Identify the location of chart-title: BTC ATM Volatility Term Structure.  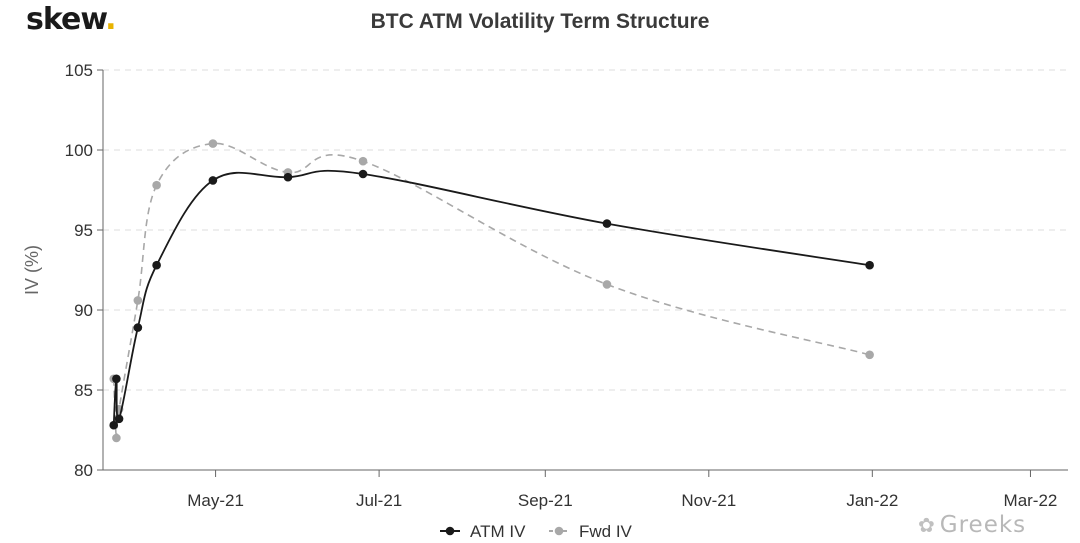
(540, 21).